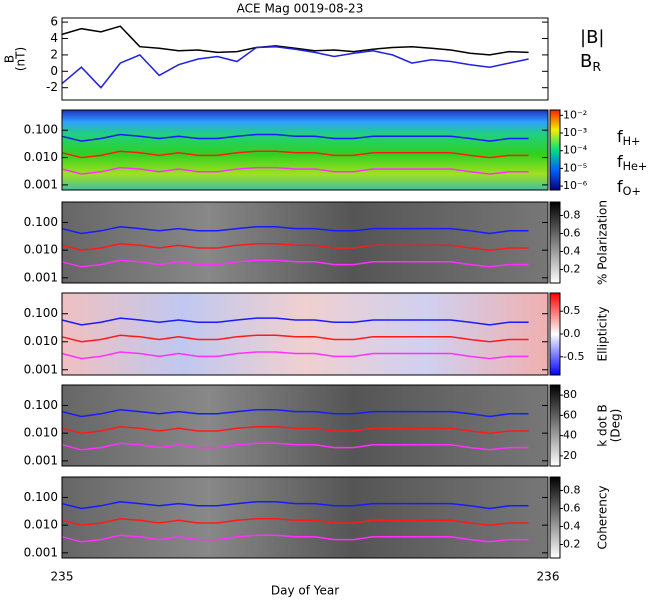  What do you see at coordinates (629, 188) in the screenshot?
I see `legend-entry: fO+` at bounding box center [629, 188].